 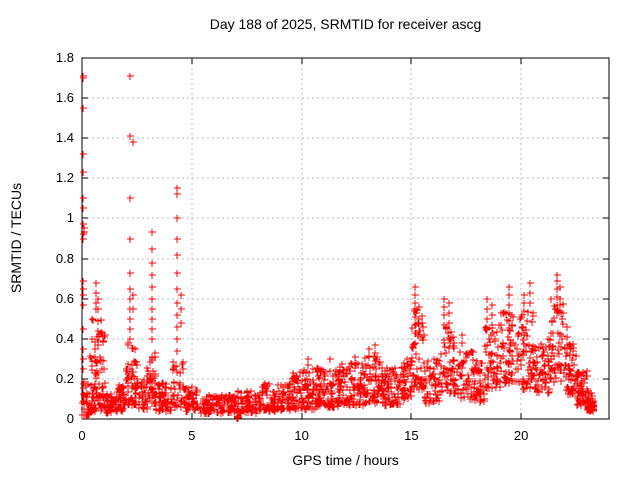 What do you see at coordinates (82, 435) in the screenshot?
I see `x-tick-label: 0` at bounding box center [82, 435].